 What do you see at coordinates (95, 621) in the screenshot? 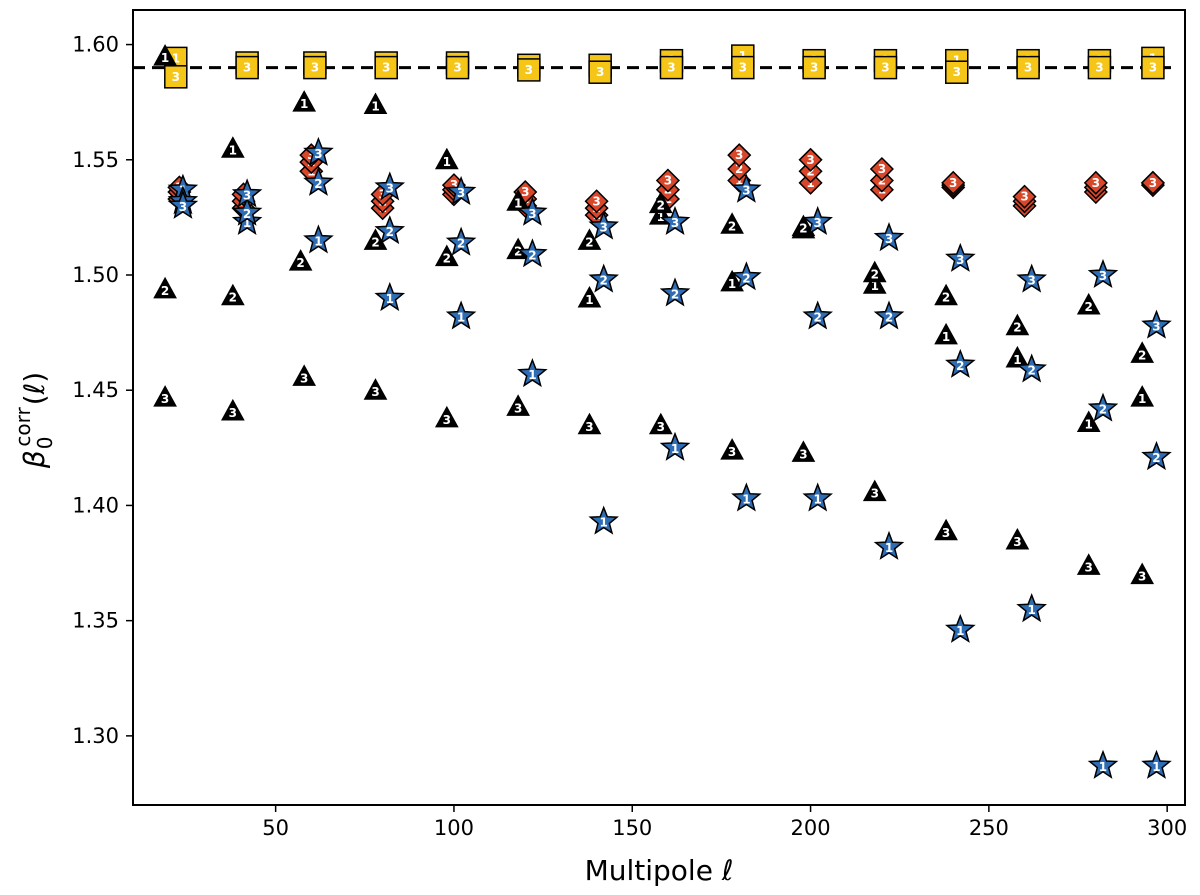
I see `y-tick-label: 1.35` at bounding box center [95, 621].